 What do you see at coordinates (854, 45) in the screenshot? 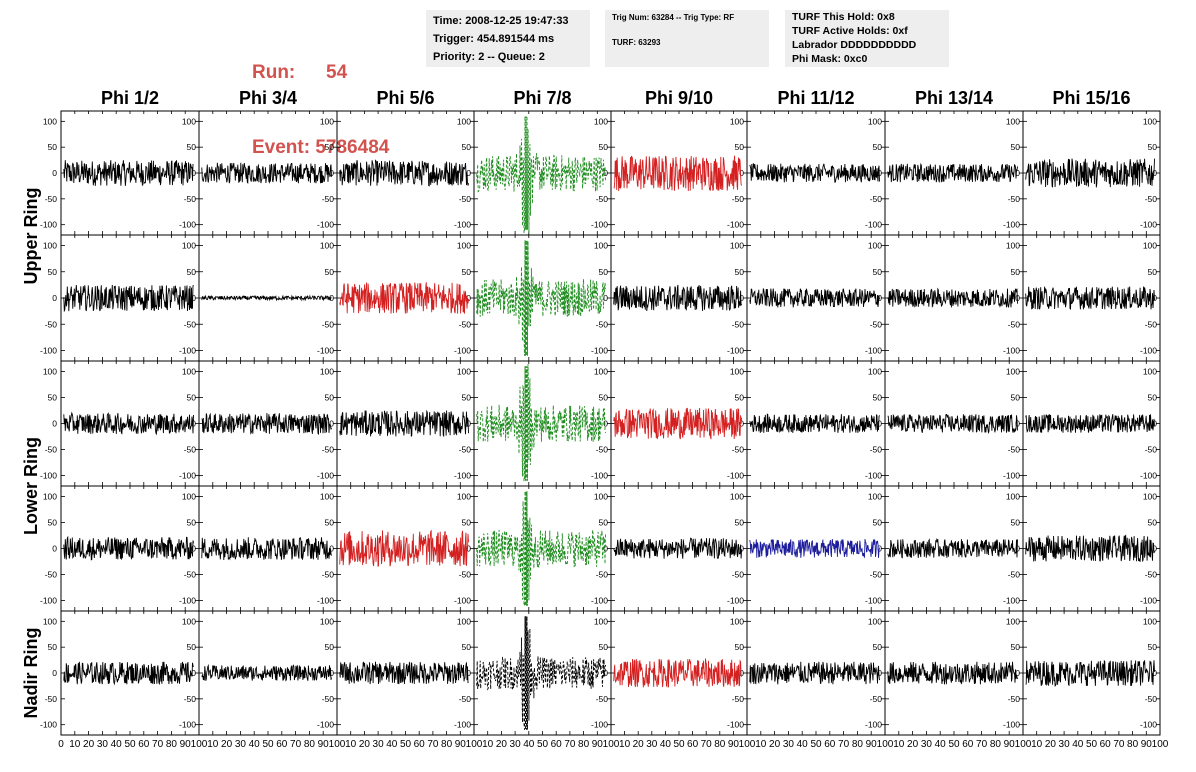
I see `labrador-text: Labrador DDDDDDDDDD` at bounding box center [854, 45].